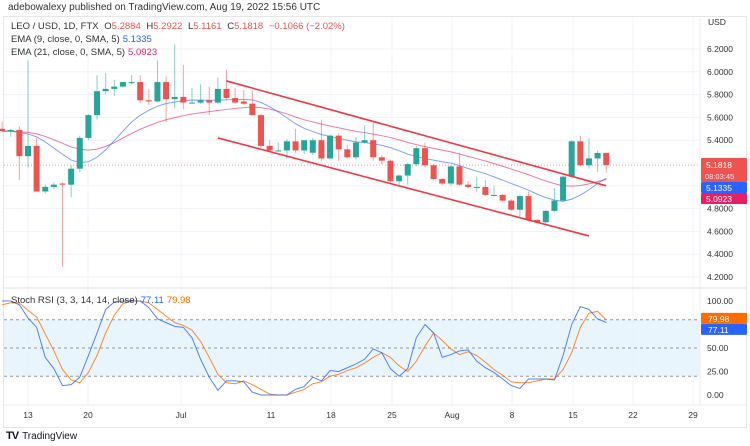 The height and width of the screenshot is (446, 750). What do you see at coordinates (512, 415) in the screenshot?
I see `time-tick-label: 8` at bounding box center [512, 415].